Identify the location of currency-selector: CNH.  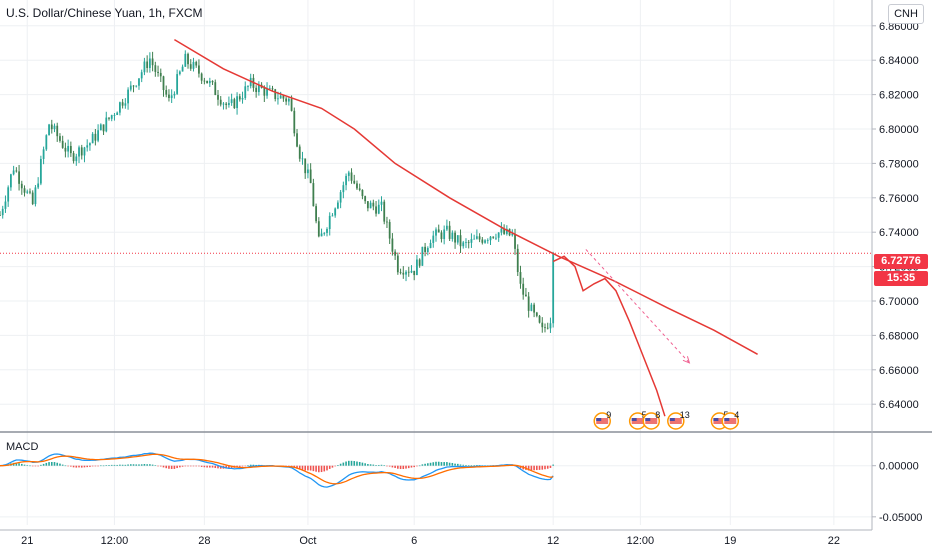
(906, 14).